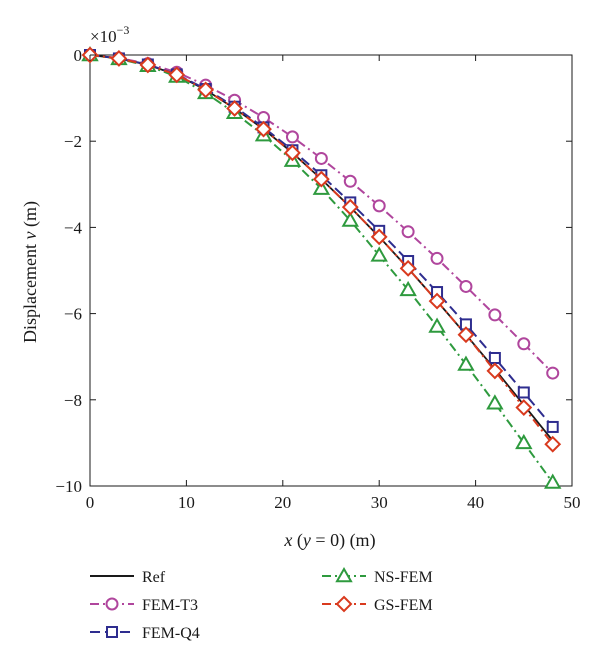 The height and width of the screenshot is (662, 600). I want to click on legend-label: FEM-Q4, so click(171, 633).